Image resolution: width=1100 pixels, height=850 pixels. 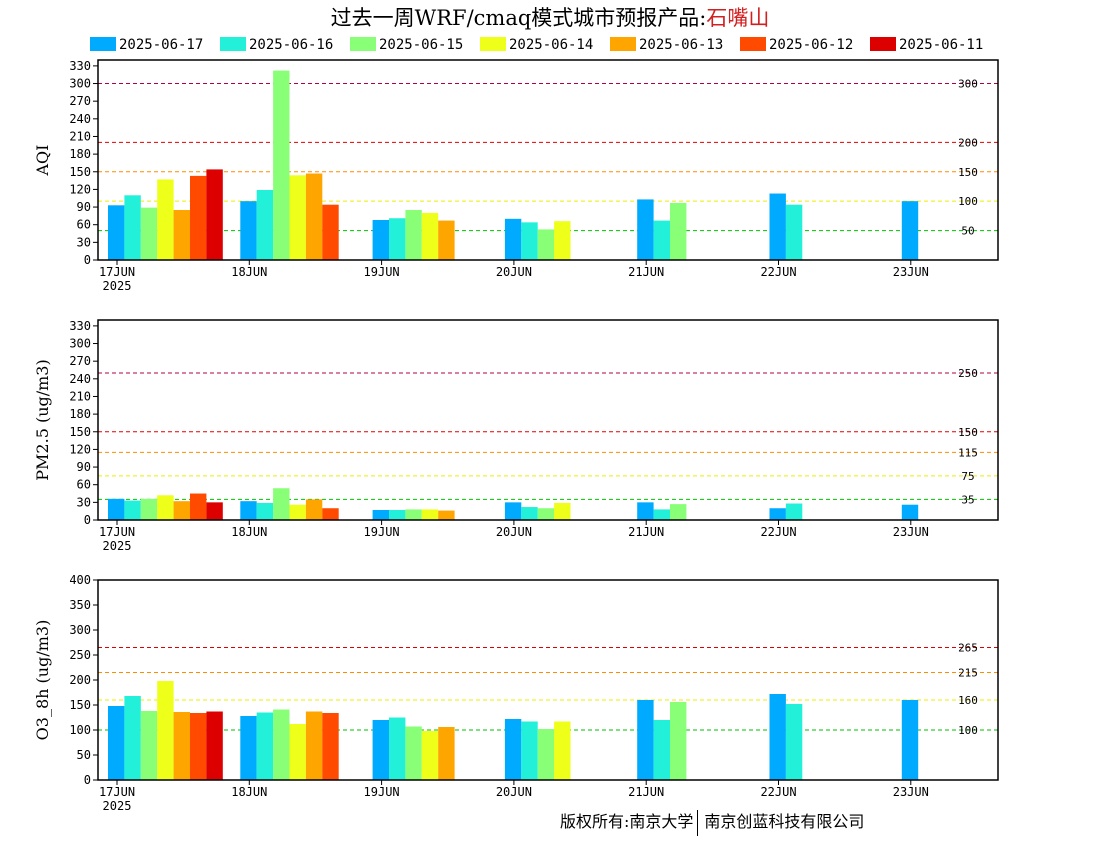 What do you see at coordinates (738, 18) in the screenshot?
I see `title-city: 石嘴山` at bounding box center [738, 18].